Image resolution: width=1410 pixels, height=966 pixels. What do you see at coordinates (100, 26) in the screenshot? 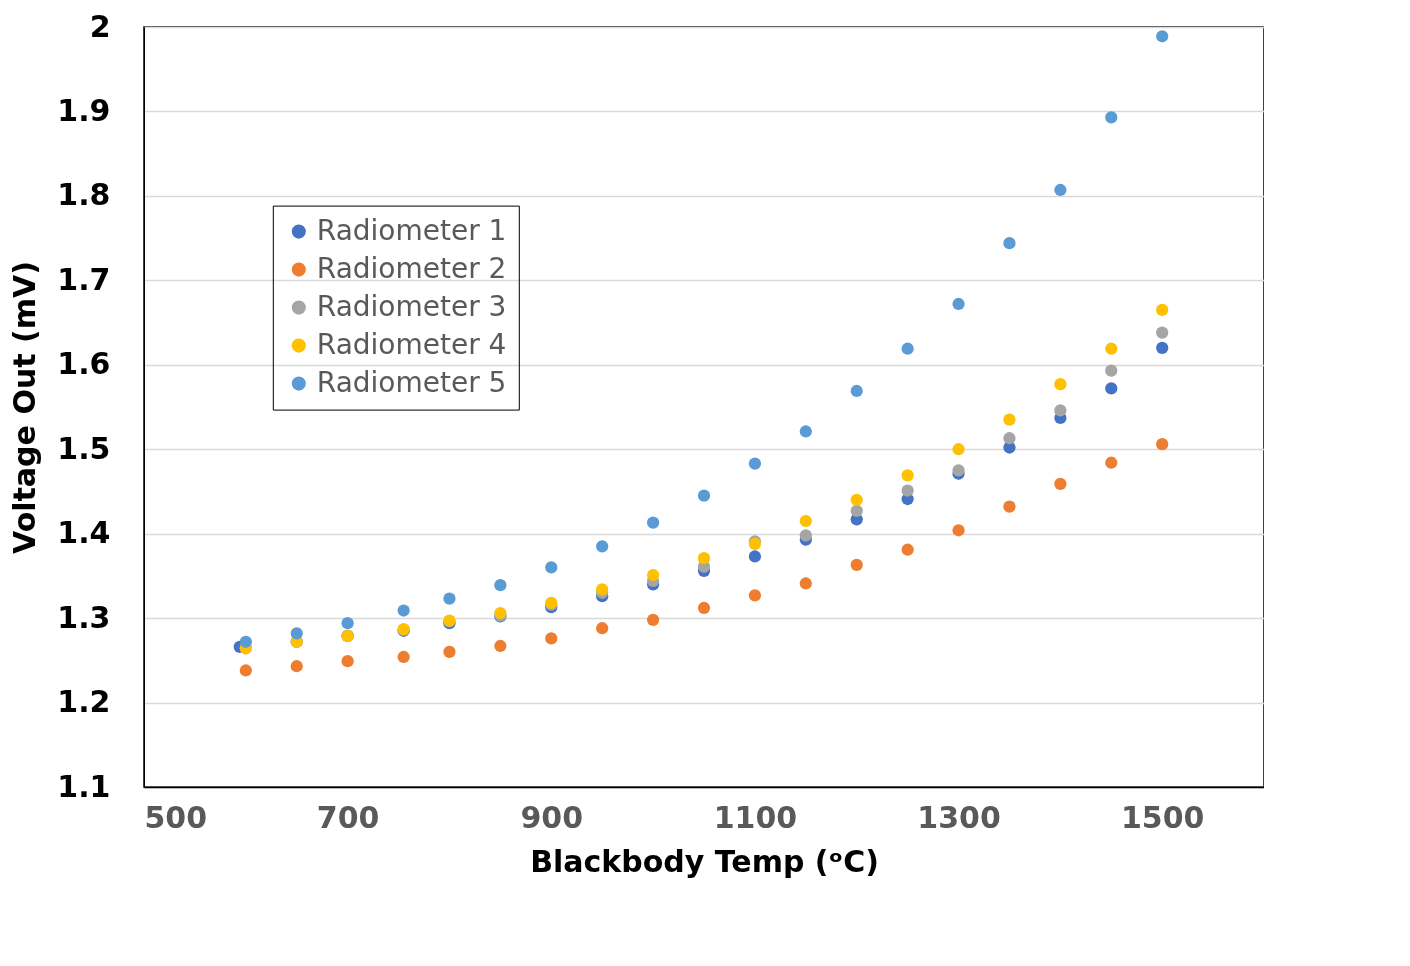
I see `y-tick-label: 2` at bounding box center [100, 26].